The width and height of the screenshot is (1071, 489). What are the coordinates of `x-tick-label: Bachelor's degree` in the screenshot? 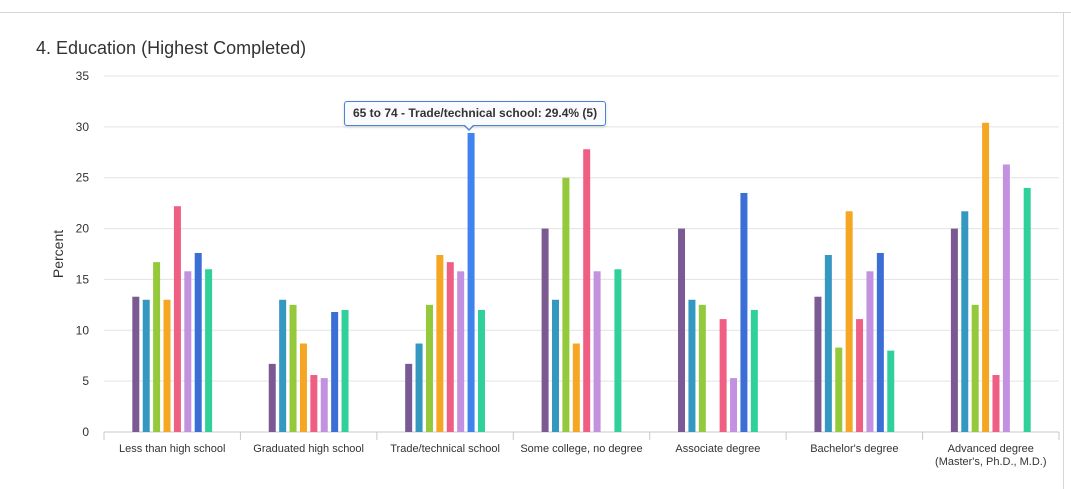 It's located at (854, 449).